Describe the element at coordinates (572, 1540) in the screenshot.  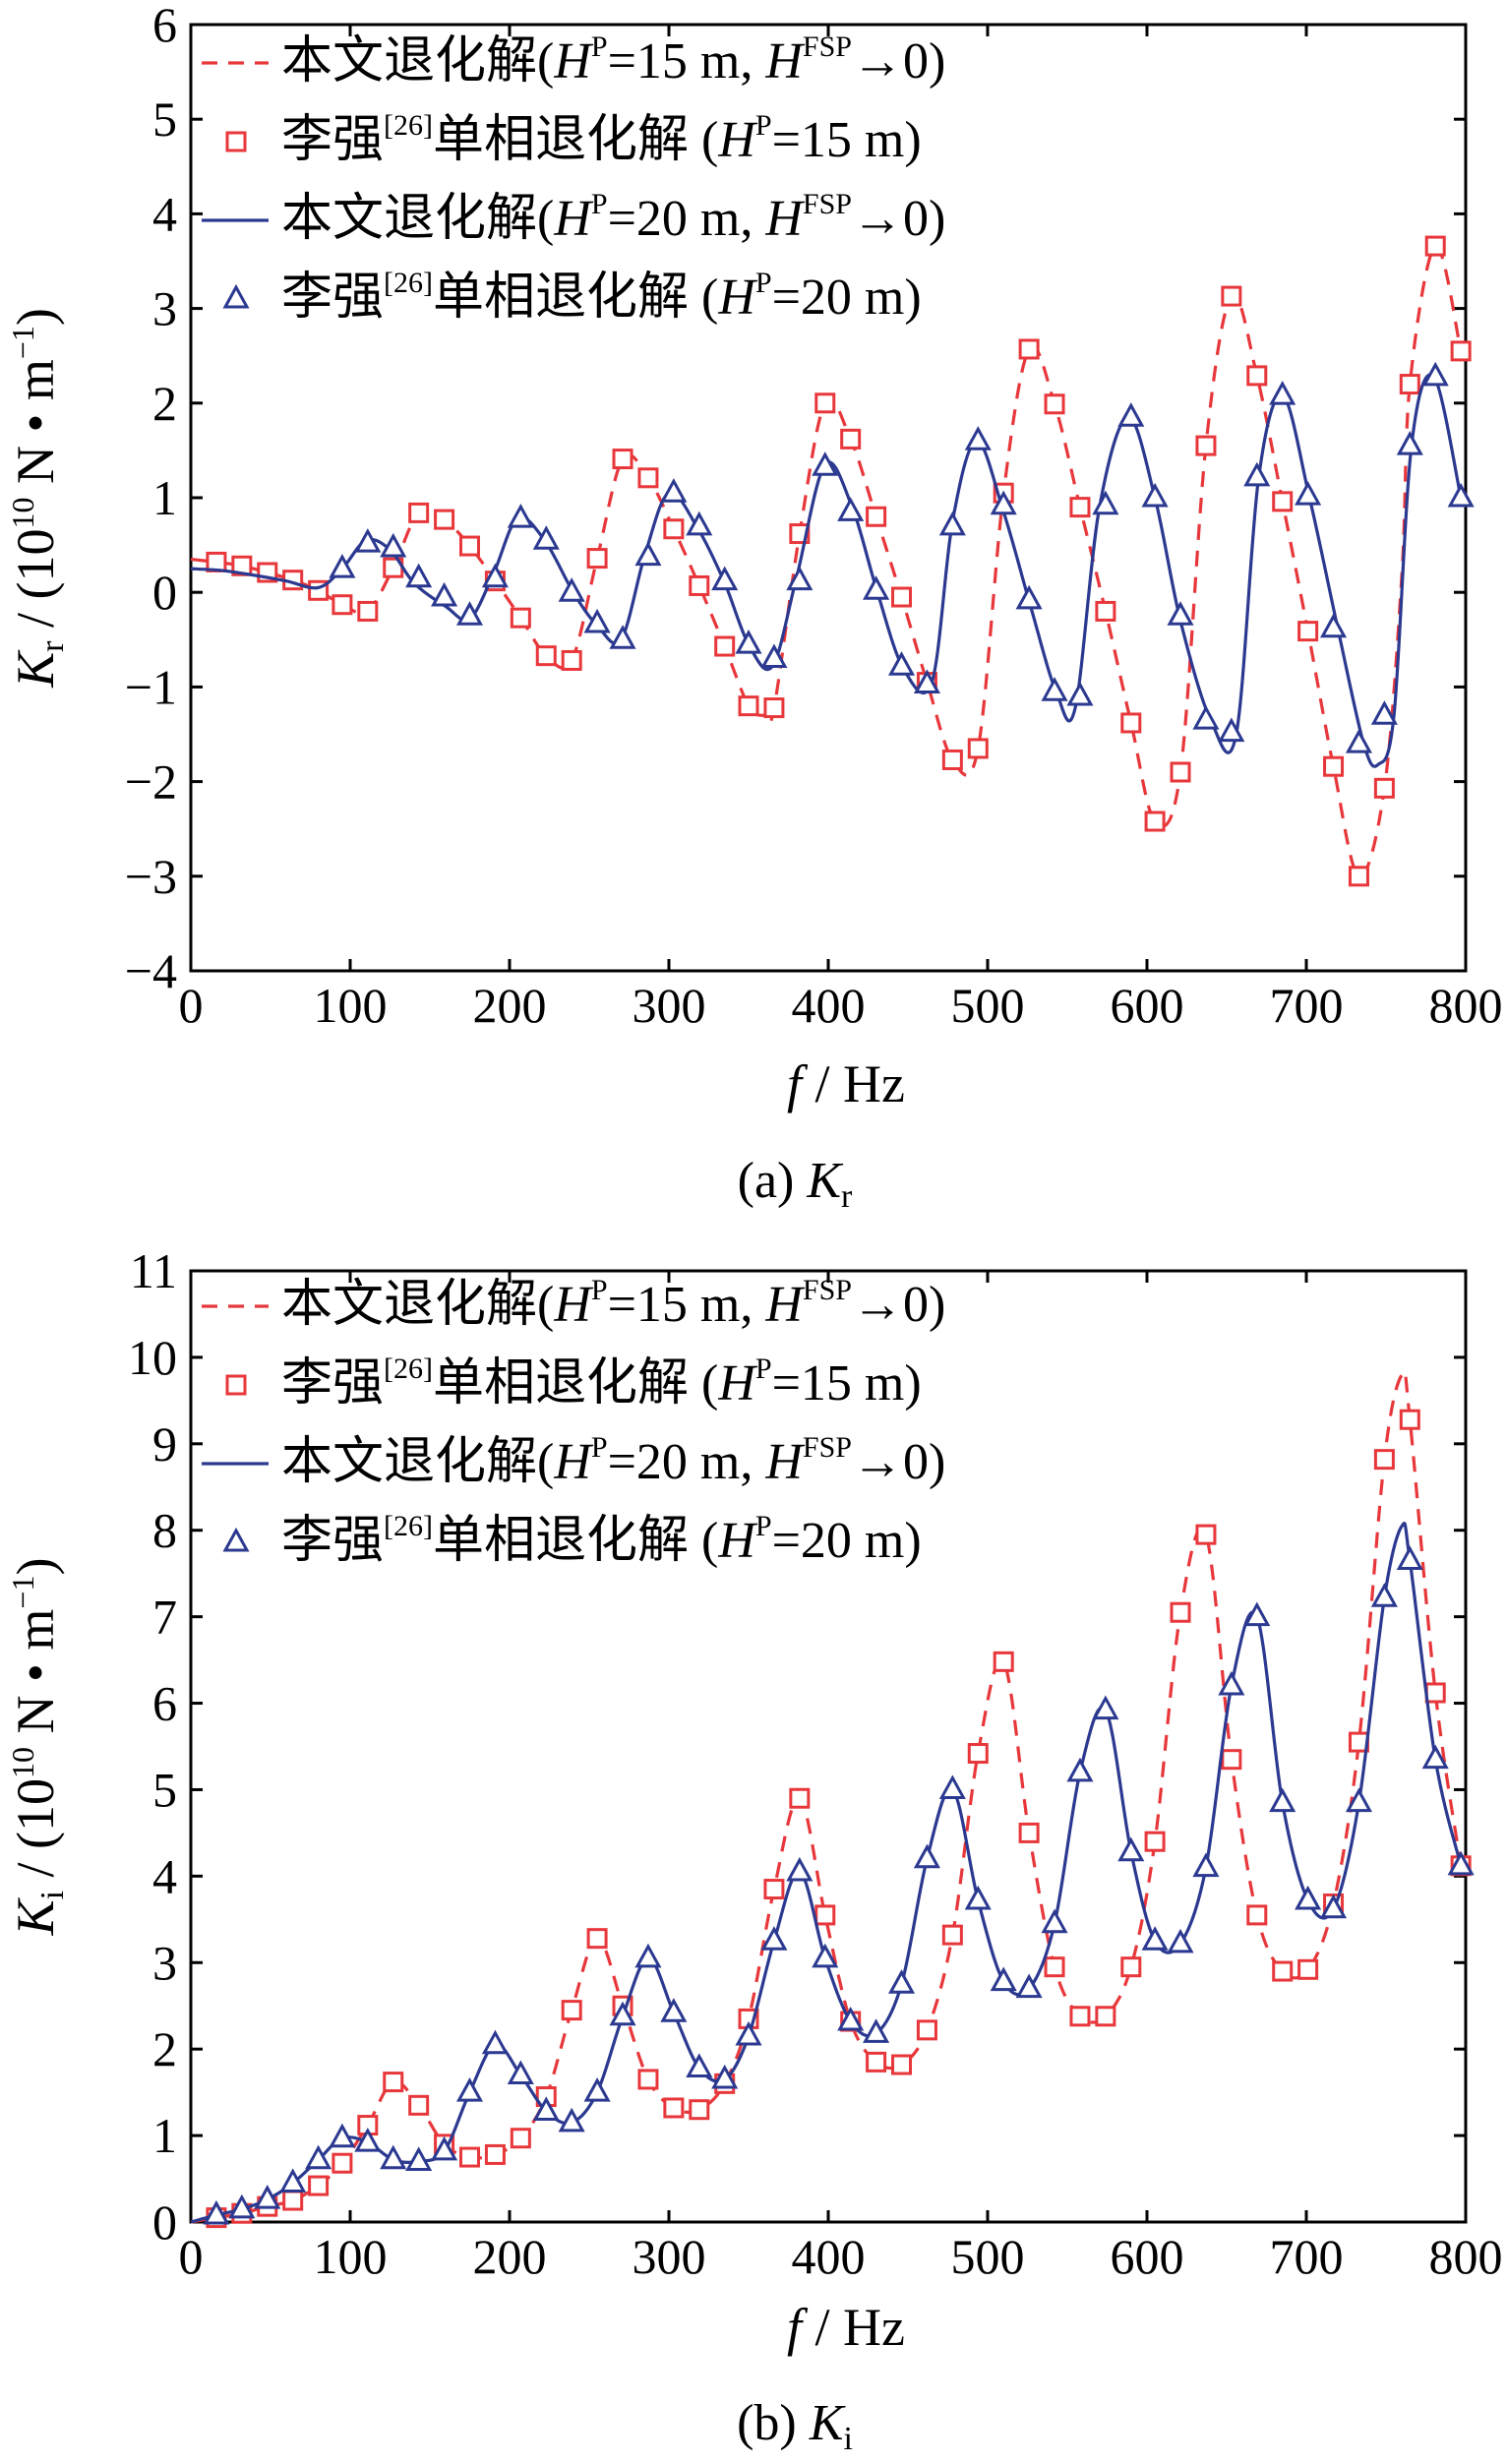
I see `legend-entry: 李强[26]单相退化解 (HP=20 m)` at that location.